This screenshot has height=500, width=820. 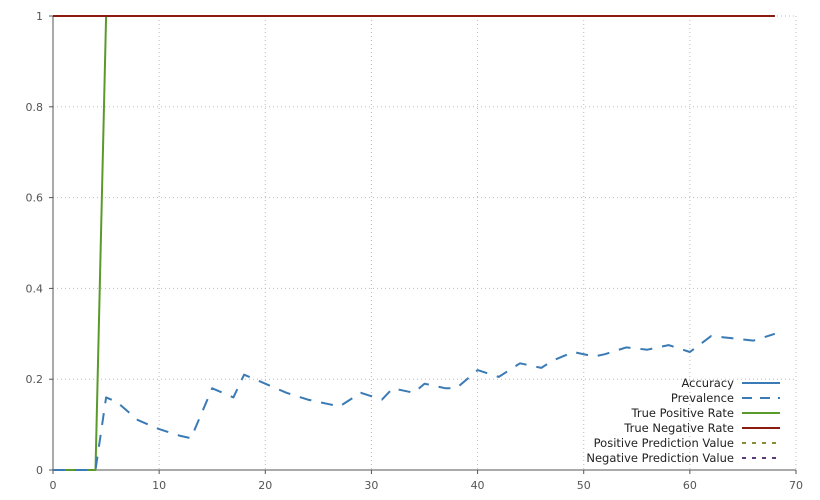 I want to click on x-tick-label: 50, so click(x=584, y=485).